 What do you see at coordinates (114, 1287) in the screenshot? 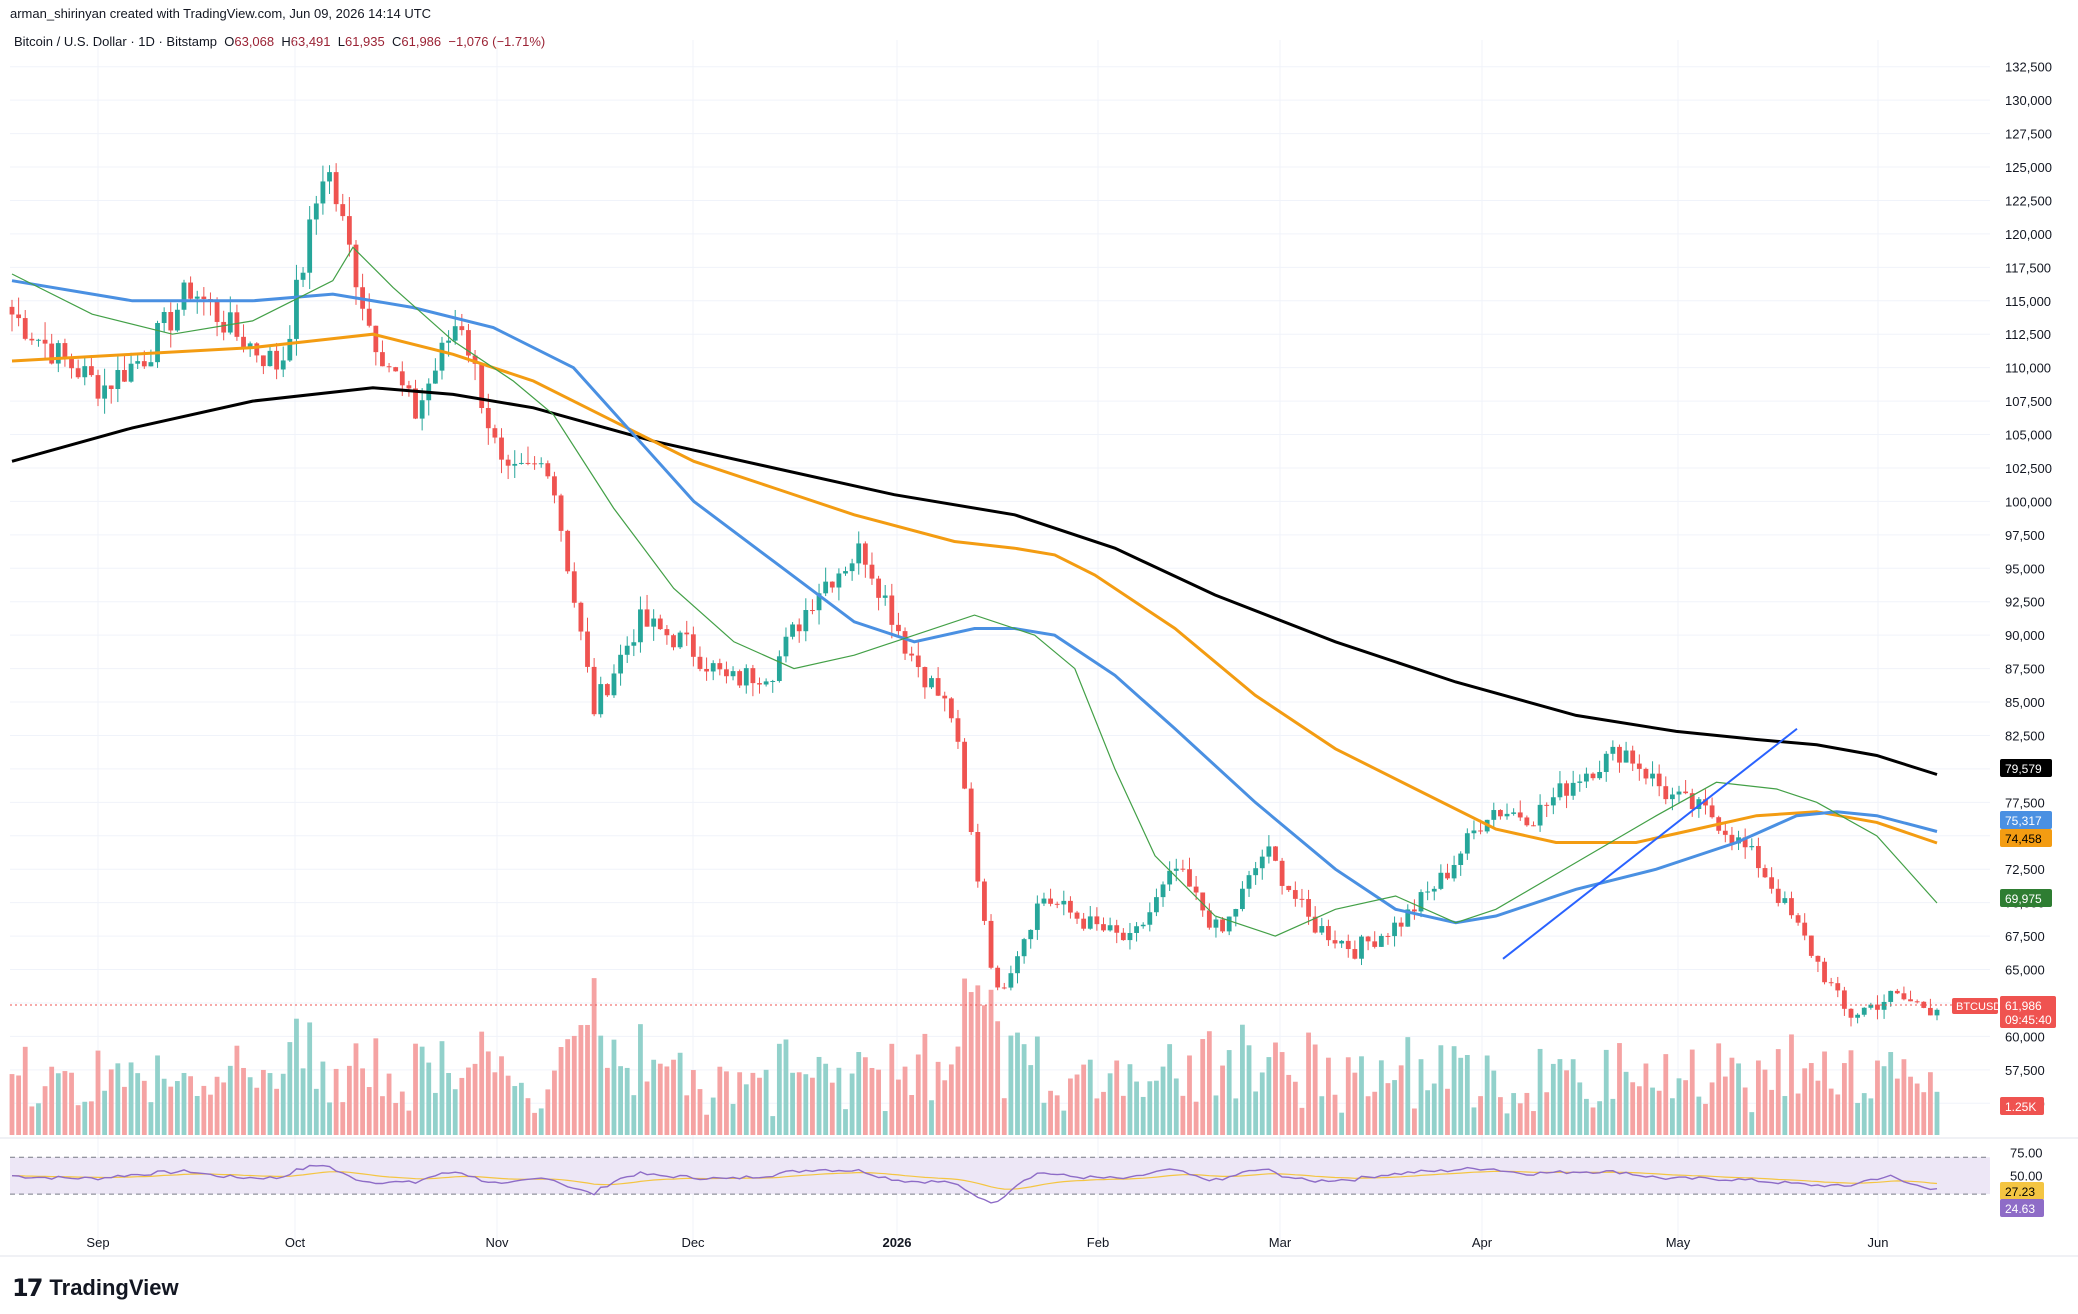
I see `tradingview-logo-text: TradingView` at bounding box center [114, 1287].